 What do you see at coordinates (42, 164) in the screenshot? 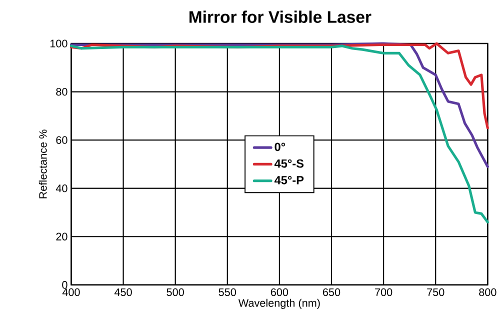
I see `y-axis-title: Reflectance %` at bounding box center [42, 164].